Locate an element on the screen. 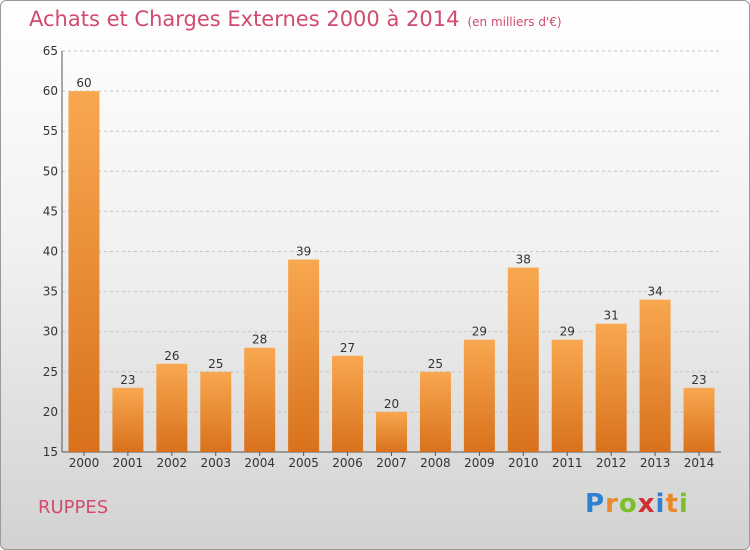 The height and width of the screenshot is (550, 750). y-tick-label: 15 is located at coordinates (50, 452).